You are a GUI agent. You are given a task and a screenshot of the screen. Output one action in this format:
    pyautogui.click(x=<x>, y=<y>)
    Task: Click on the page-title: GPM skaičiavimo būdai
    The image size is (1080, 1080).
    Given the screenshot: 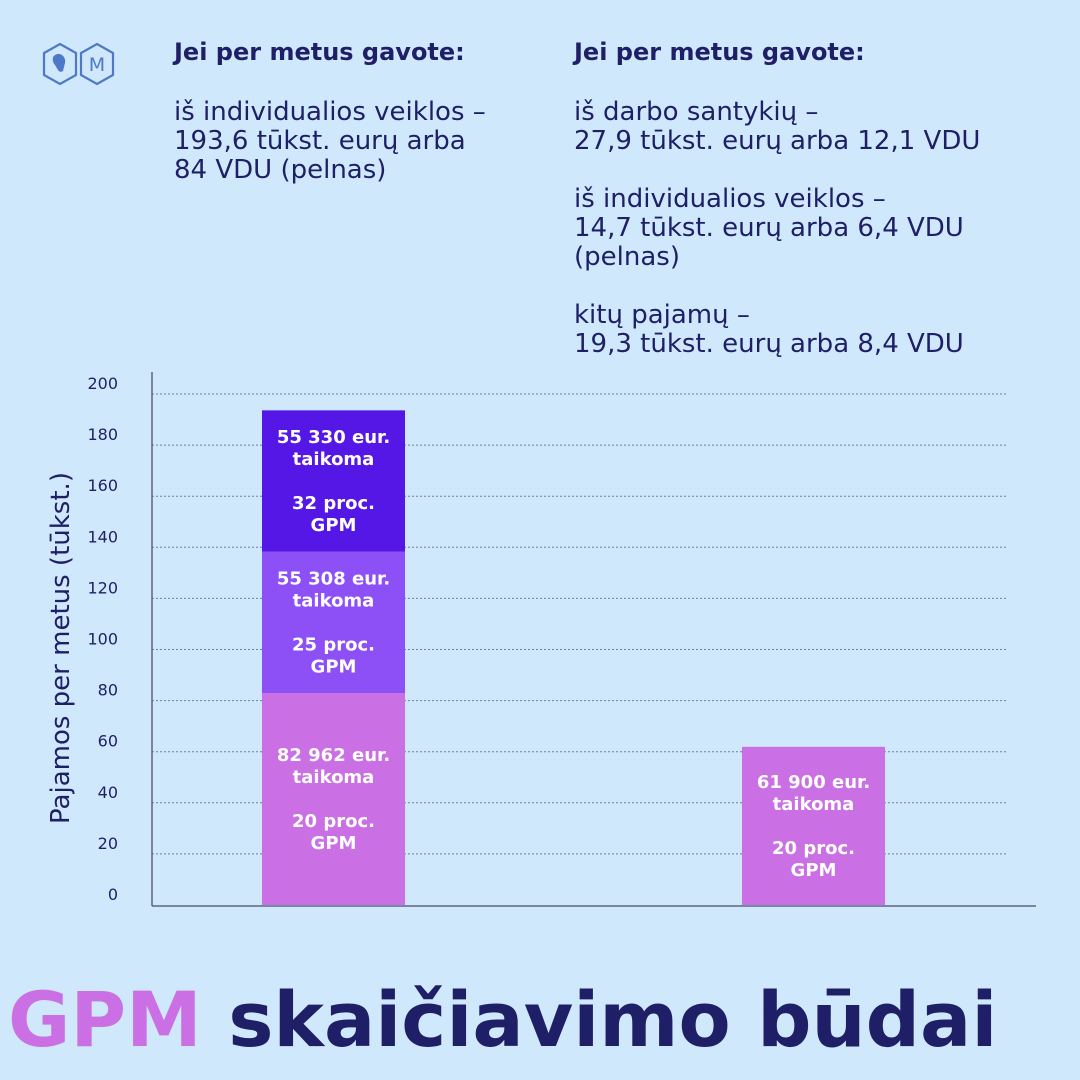 What is the action you would take?
    pyautogui.click(x=502, y=1020)
    